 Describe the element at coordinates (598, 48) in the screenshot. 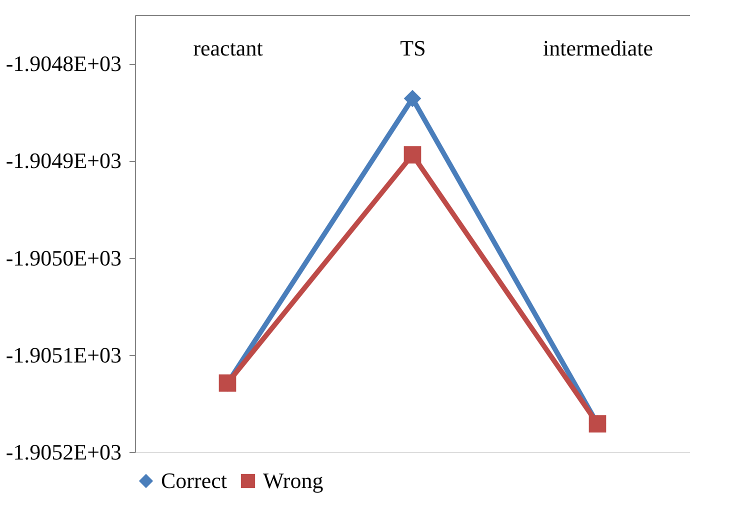

I see `x-tick-label: intermediate` at that location.